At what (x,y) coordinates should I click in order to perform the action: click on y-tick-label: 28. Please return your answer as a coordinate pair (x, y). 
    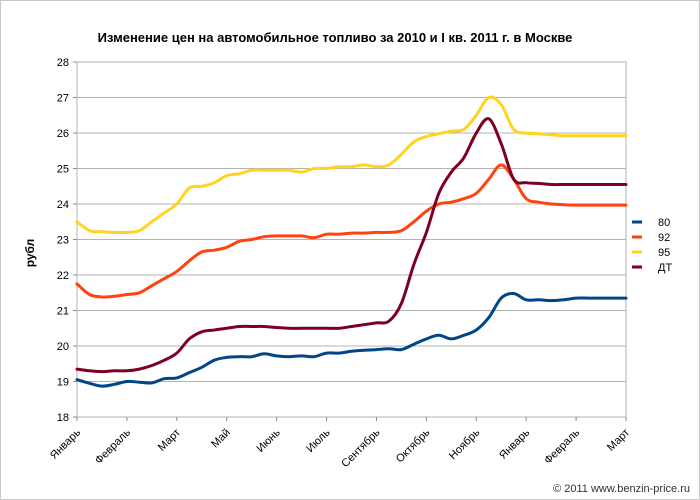
    Looking at the image, I should click on (63, 63).